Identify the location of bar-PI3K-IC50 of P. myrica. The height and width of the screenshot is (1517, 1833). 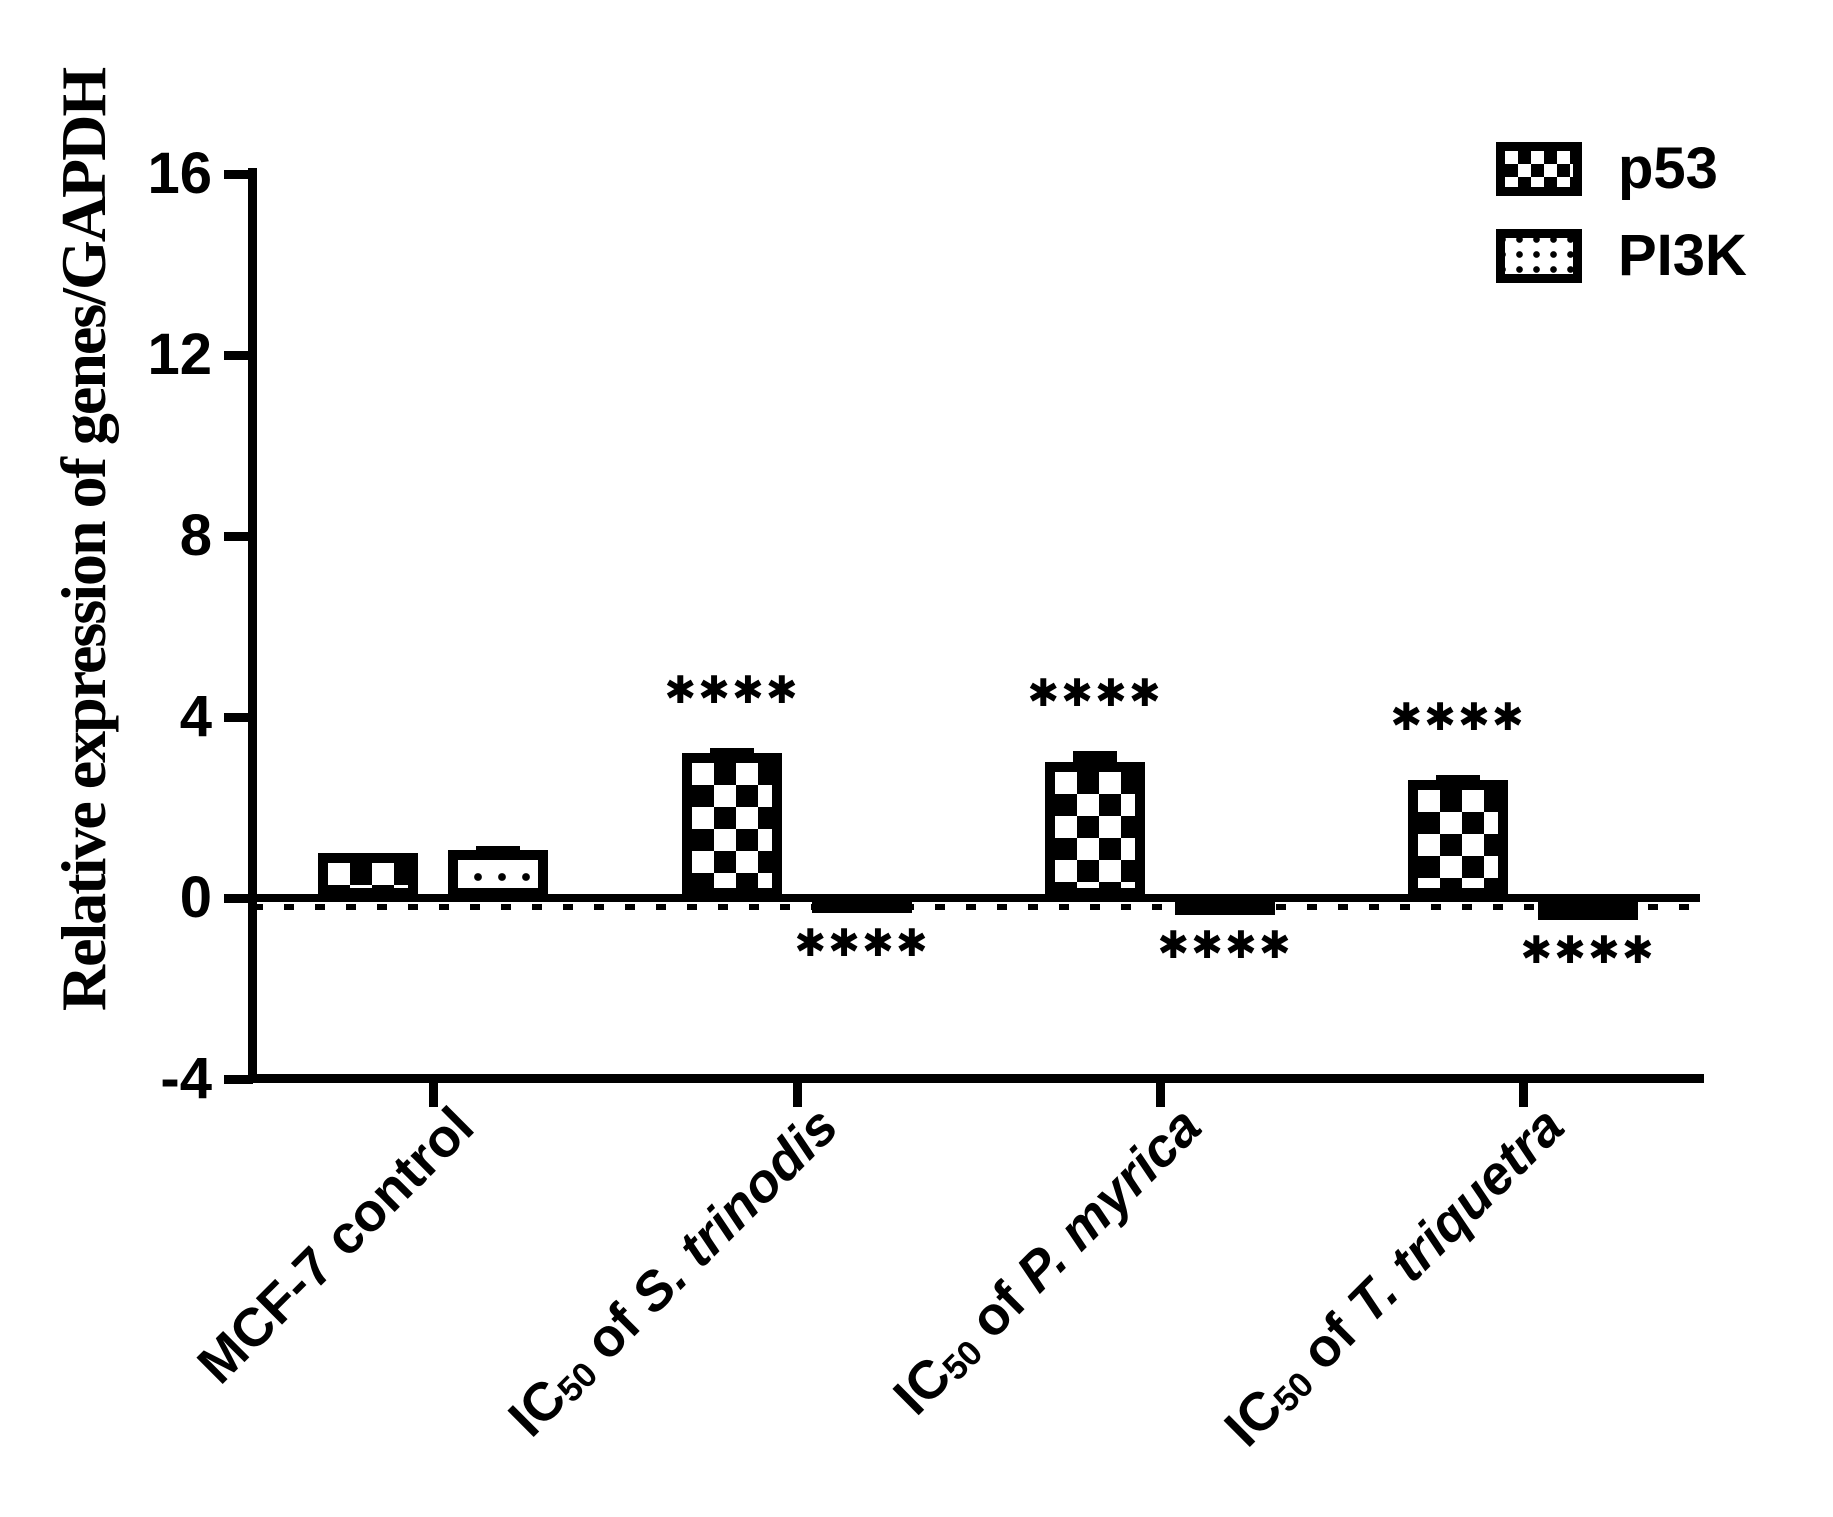
(1225, 906).